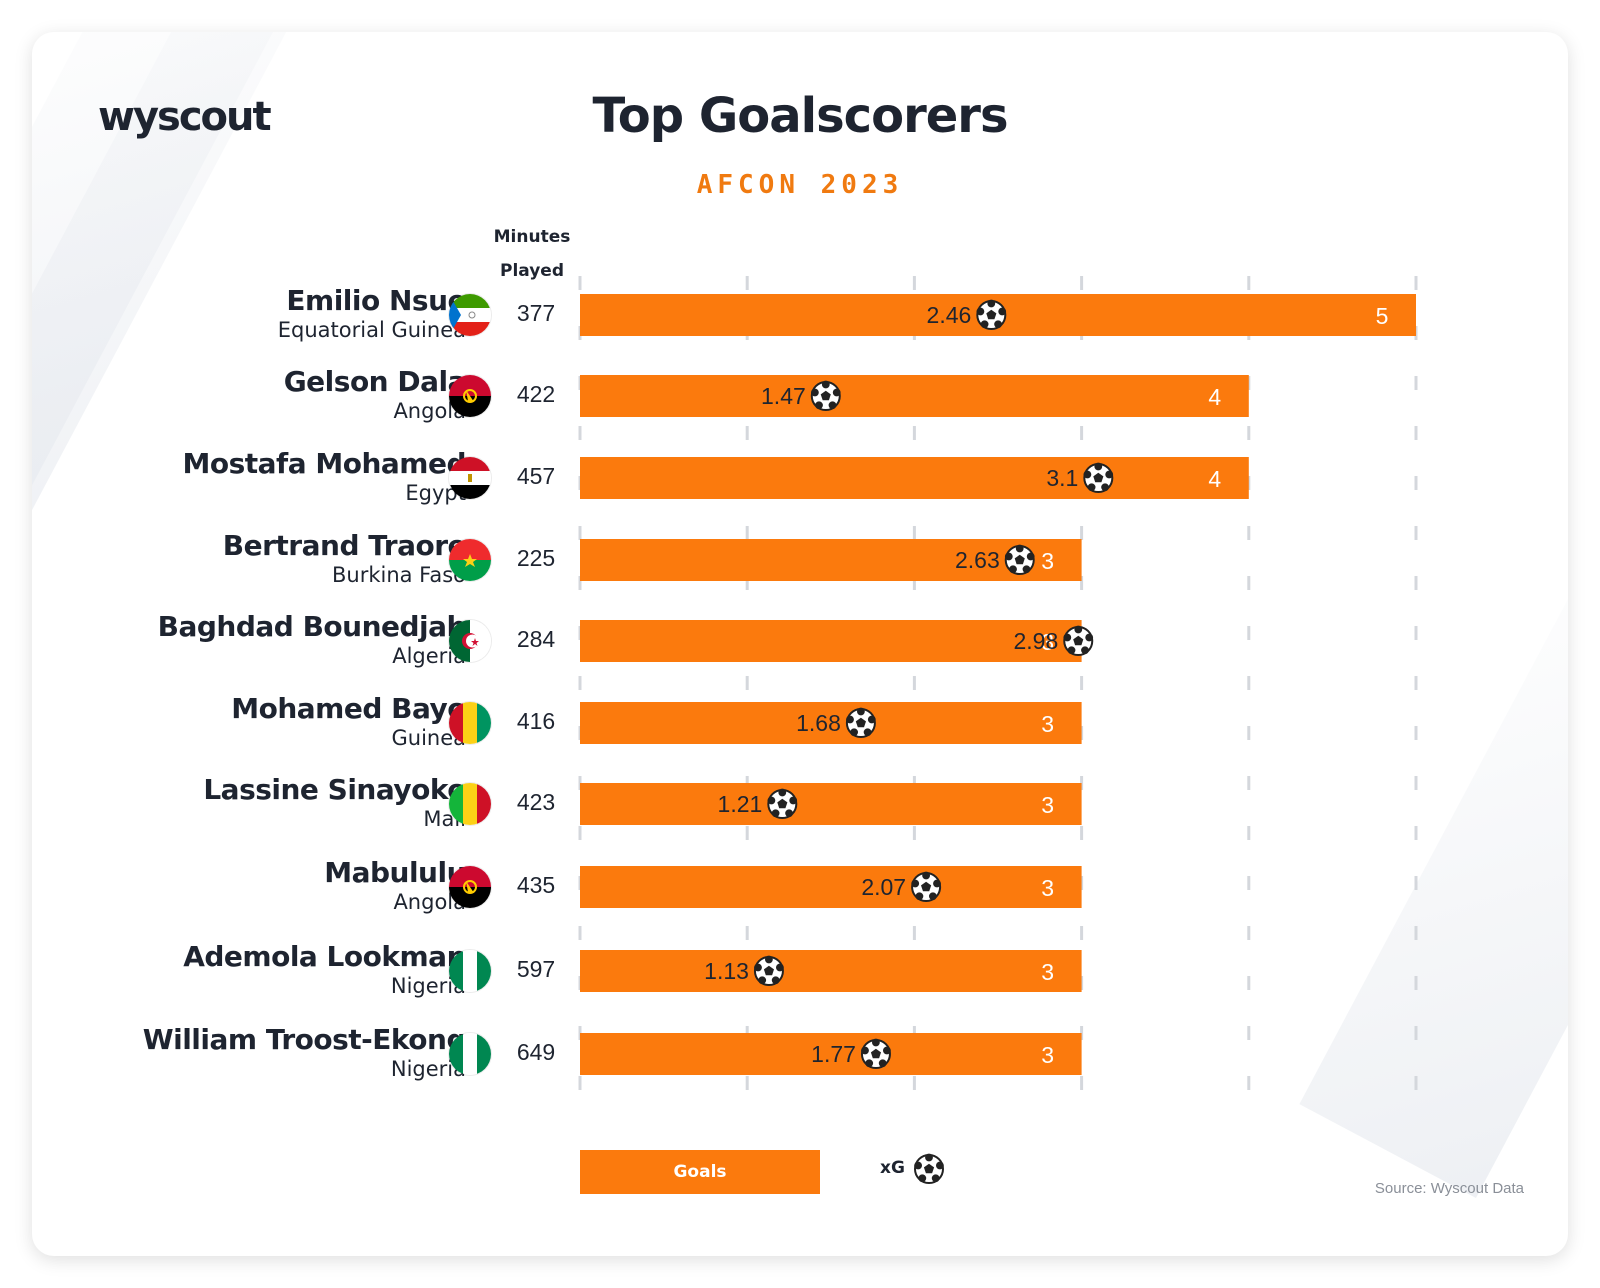 This screenshot has height=1288, width=1600. Describe the element at coordinates (376, 300) in the screenshot. I see `player-name: Emilio Nsue` at that location.